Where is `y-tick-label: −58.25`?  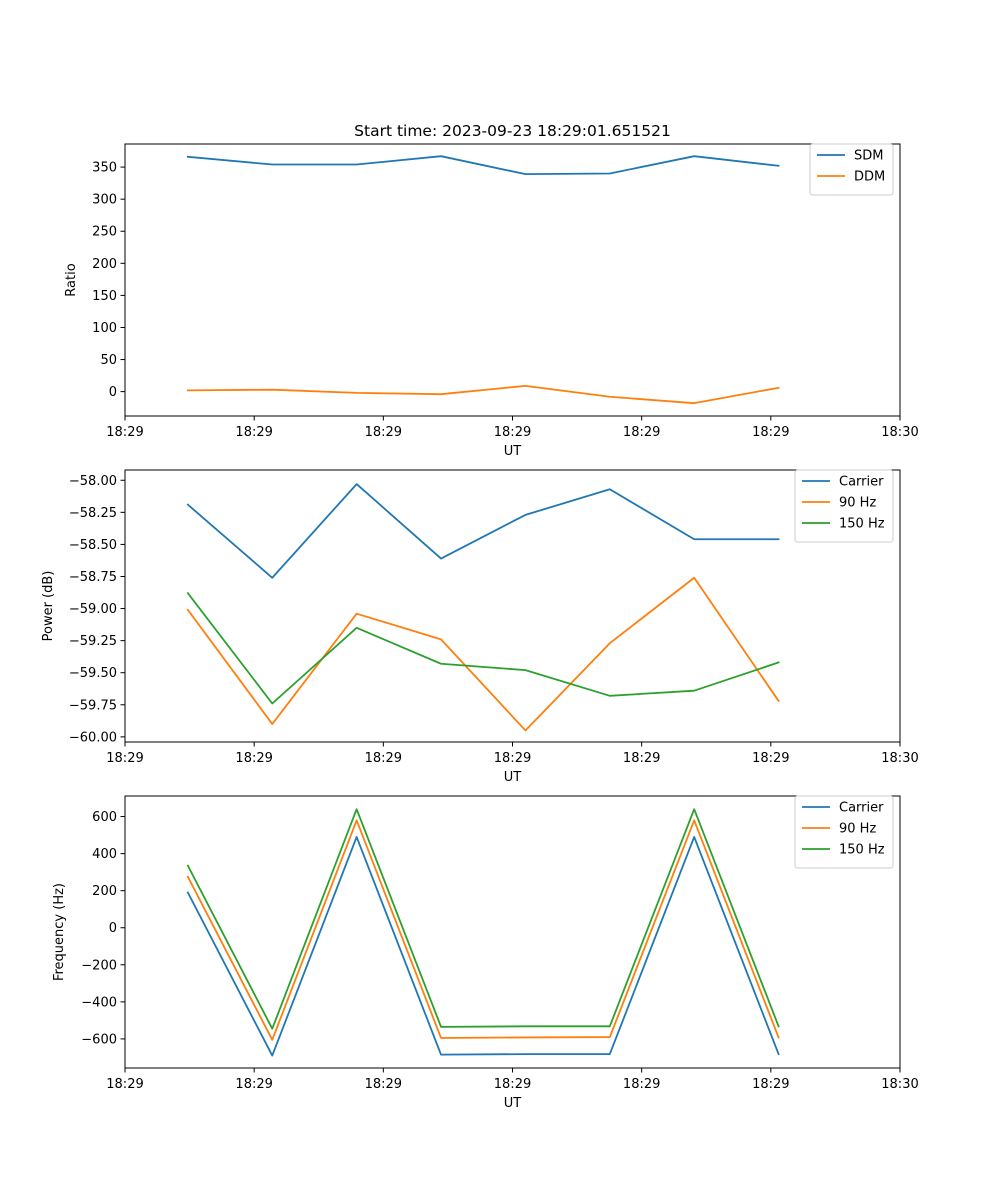 y-tick-label: −58.25 is located at coordinates (93, 513).